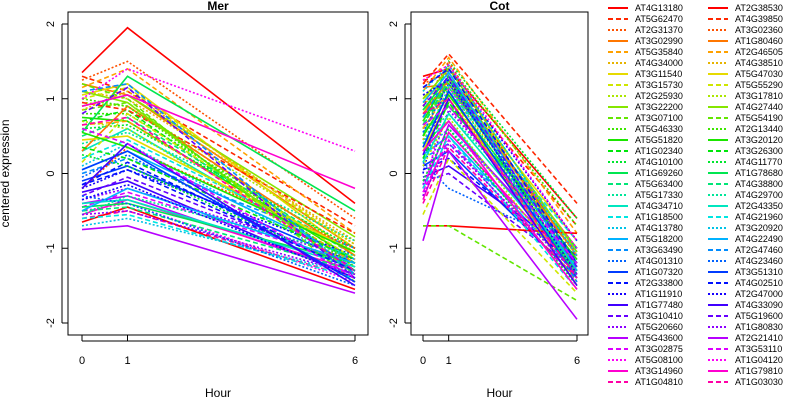  I want to click on legend-item: AT5G55290, so click(745, 85).